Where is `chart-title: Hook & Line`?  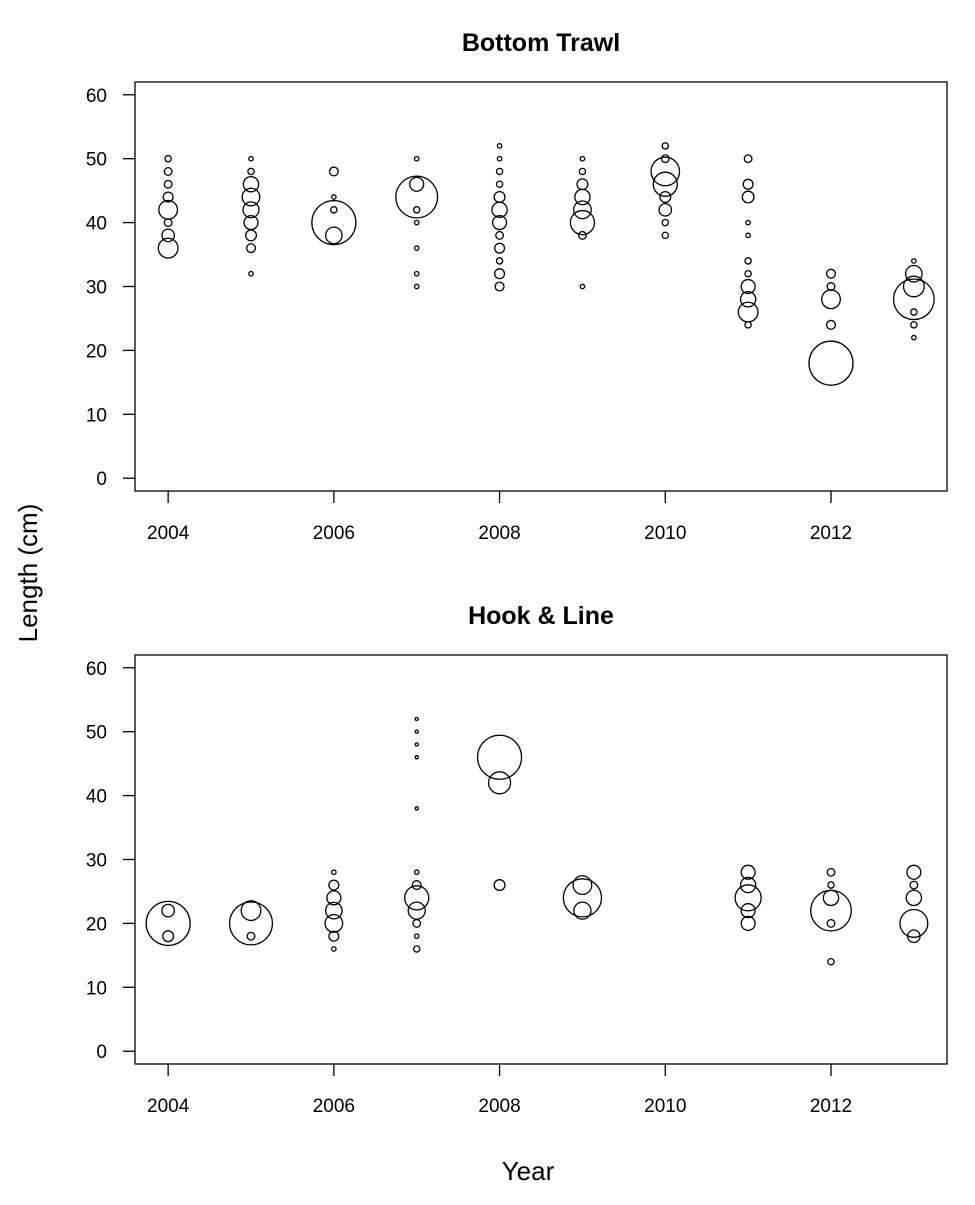 chart-title: Hook & Line is located at coordinates (541, 616).